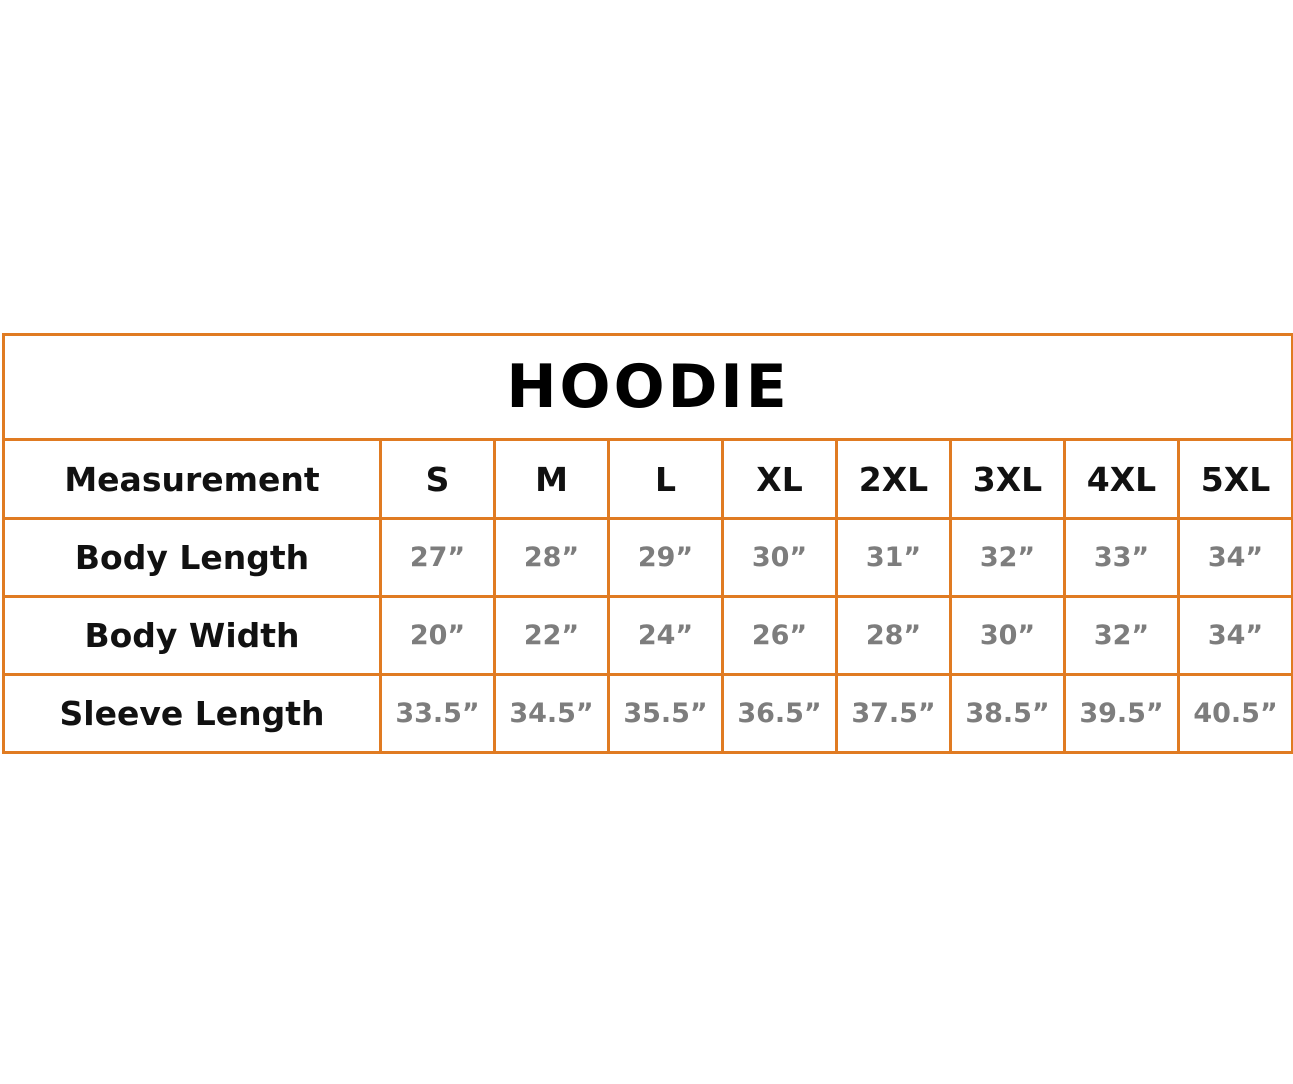  I want to click on cell: 34.5”, so click(551, 713).